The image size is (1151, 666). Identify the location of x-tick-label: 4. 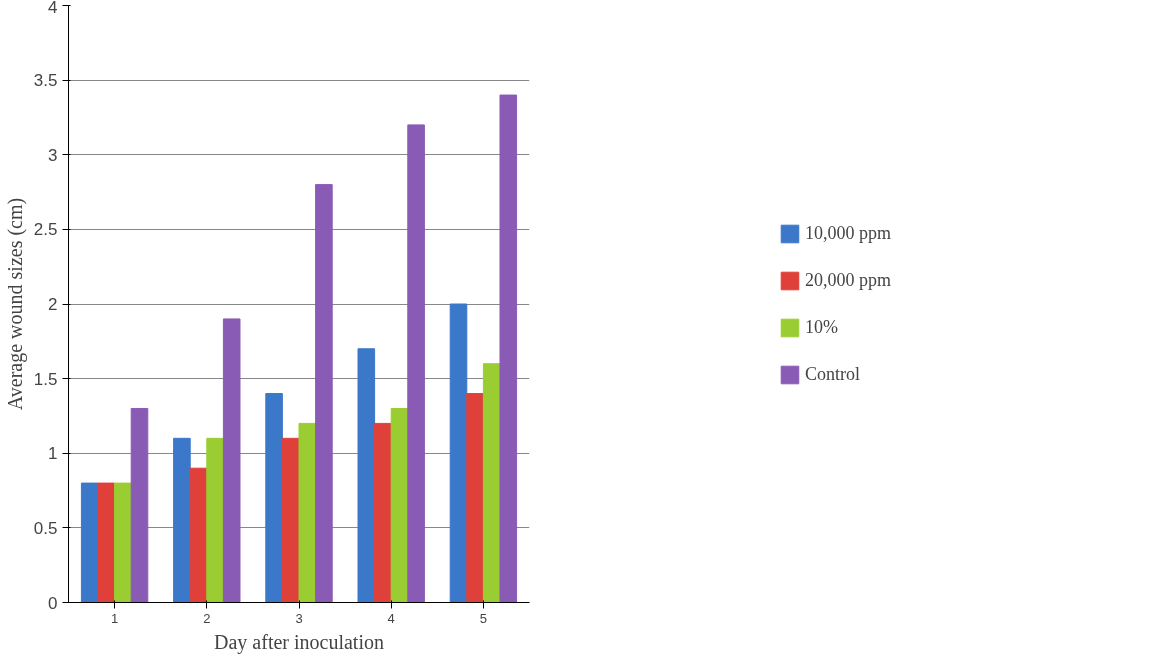
(391, 618).